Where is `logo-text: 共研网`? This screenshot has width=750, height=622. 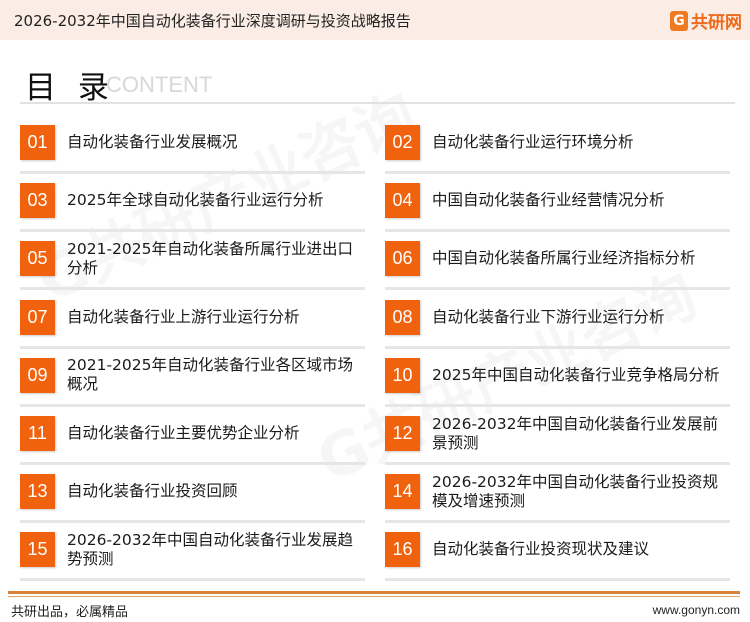
logo-text: 共研网 is located at coordinates (716, 23).